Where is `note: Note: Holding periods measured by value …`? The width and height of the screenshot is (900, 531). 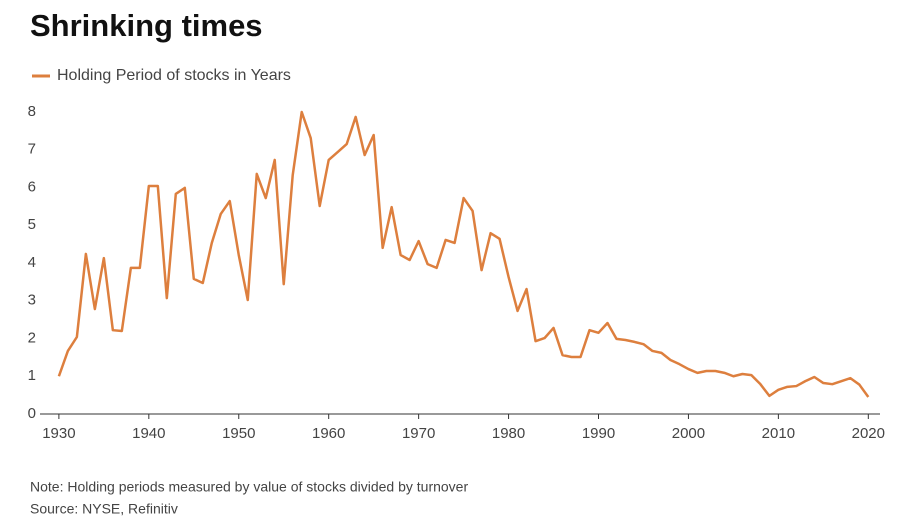 note: Note: Holding periods measured by value … is located at coordinates (249, 487).